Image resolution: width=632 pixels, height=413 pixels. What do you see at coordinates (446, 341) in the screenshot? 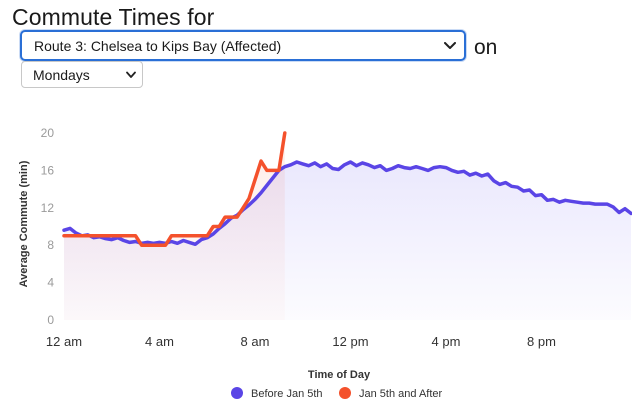
I see `x-tick-label: 4 pm` at bounding box center [446, 341].